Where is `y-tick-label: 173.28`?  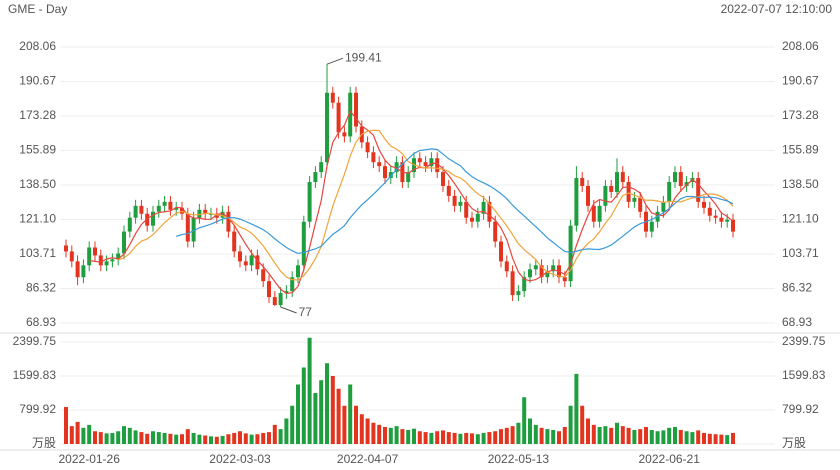 y-tick-label: 173.28 is located at coordinates (37, 115).